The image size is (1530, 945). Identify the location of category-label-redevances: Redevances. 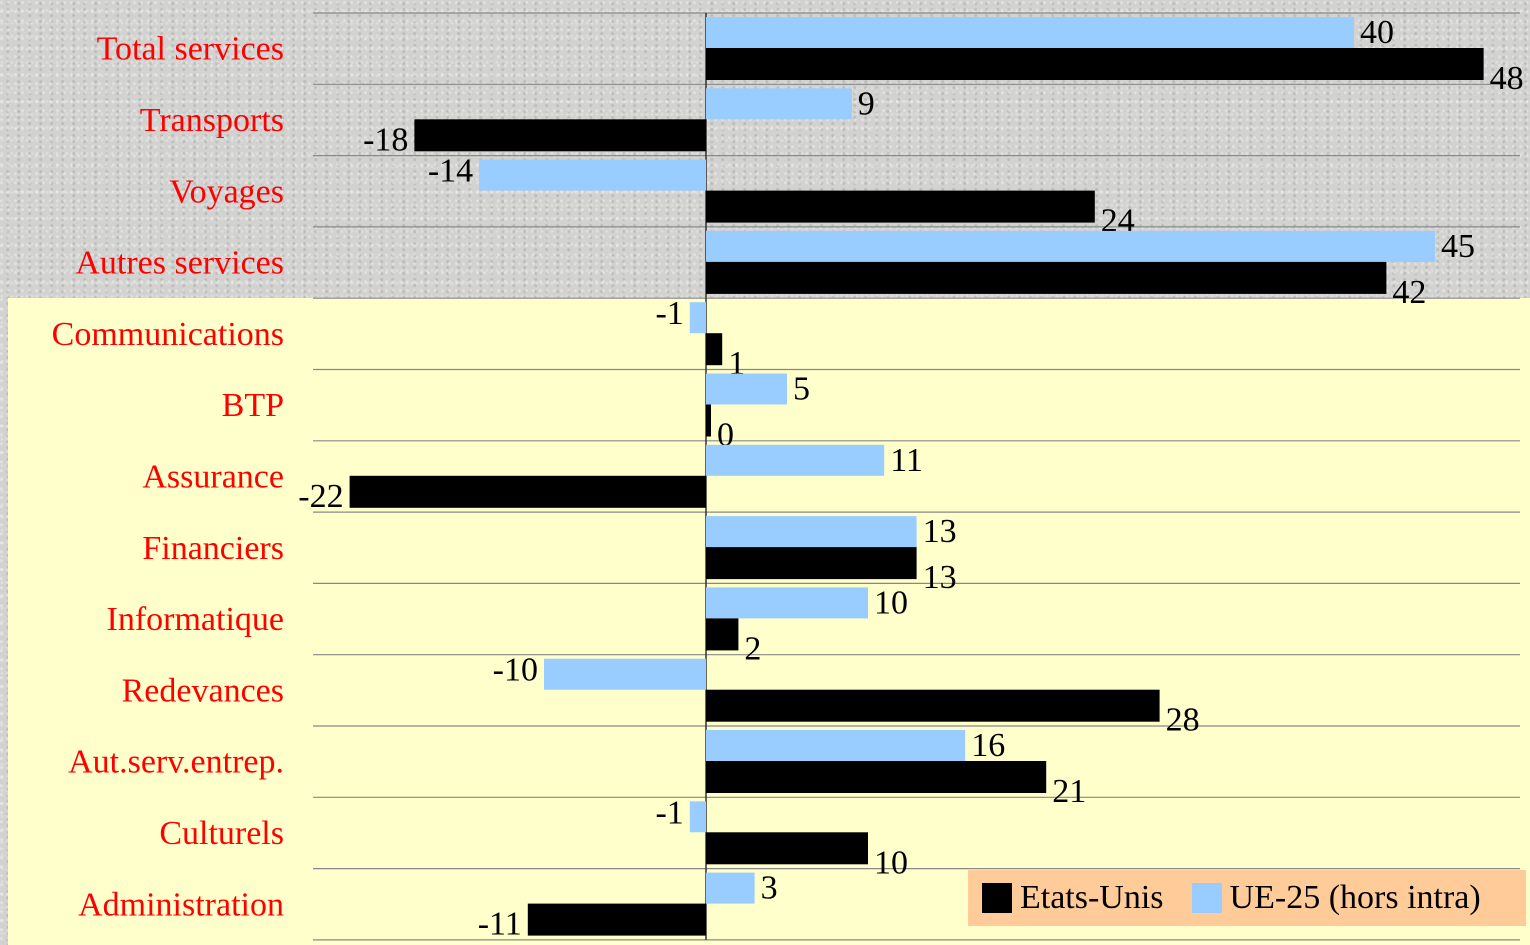
(203, 690).